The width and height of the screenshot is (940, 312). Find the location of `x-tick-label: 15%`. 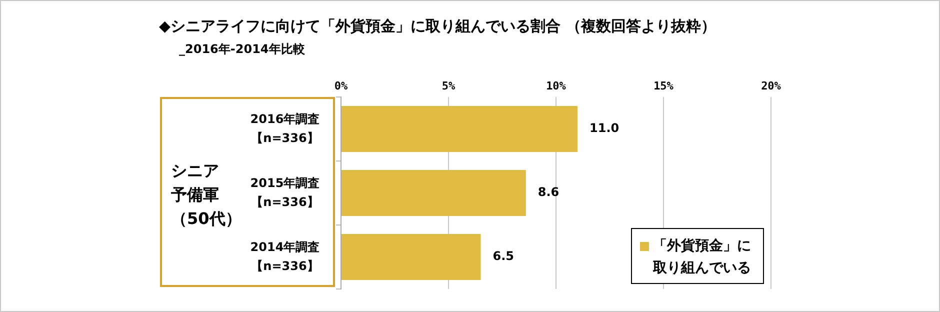

x-tick-label: 15% is located at coordinates (664, 85).